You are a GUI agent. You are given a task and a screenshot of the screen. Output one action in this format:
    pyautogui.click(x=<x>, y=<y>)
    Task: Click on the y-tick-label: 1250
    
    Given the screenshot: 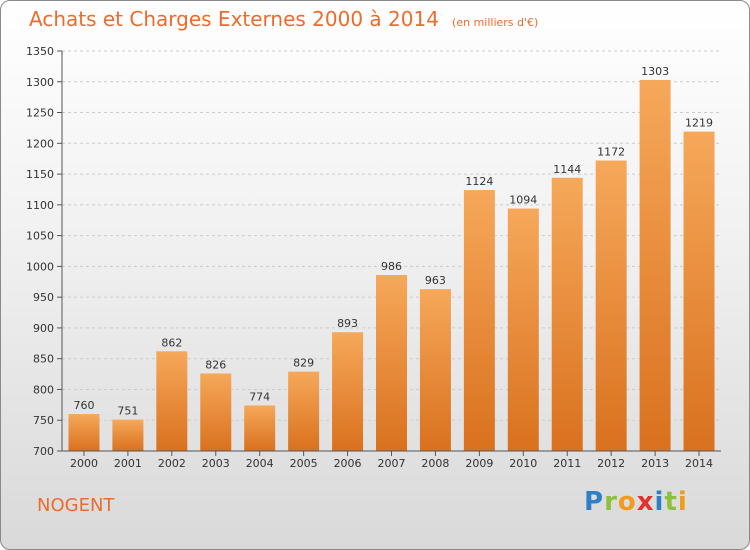 What is the action you would take?
    pyautogui.click(x=40, y=113)
    